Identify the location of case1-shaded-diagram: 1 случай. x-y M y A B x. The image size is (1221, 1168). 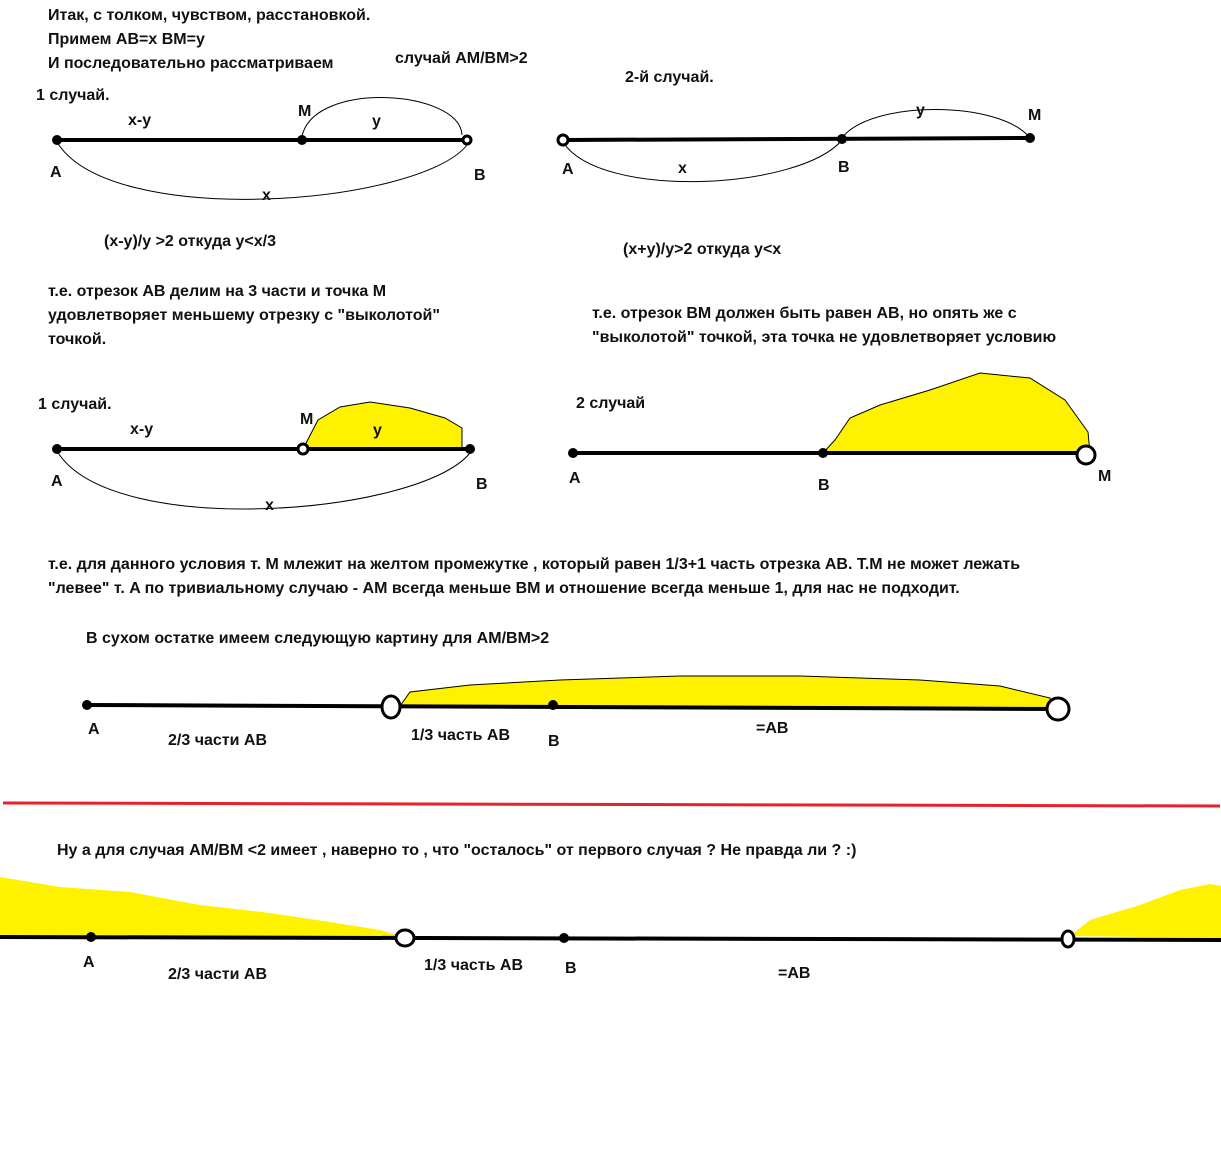
(263, 455).